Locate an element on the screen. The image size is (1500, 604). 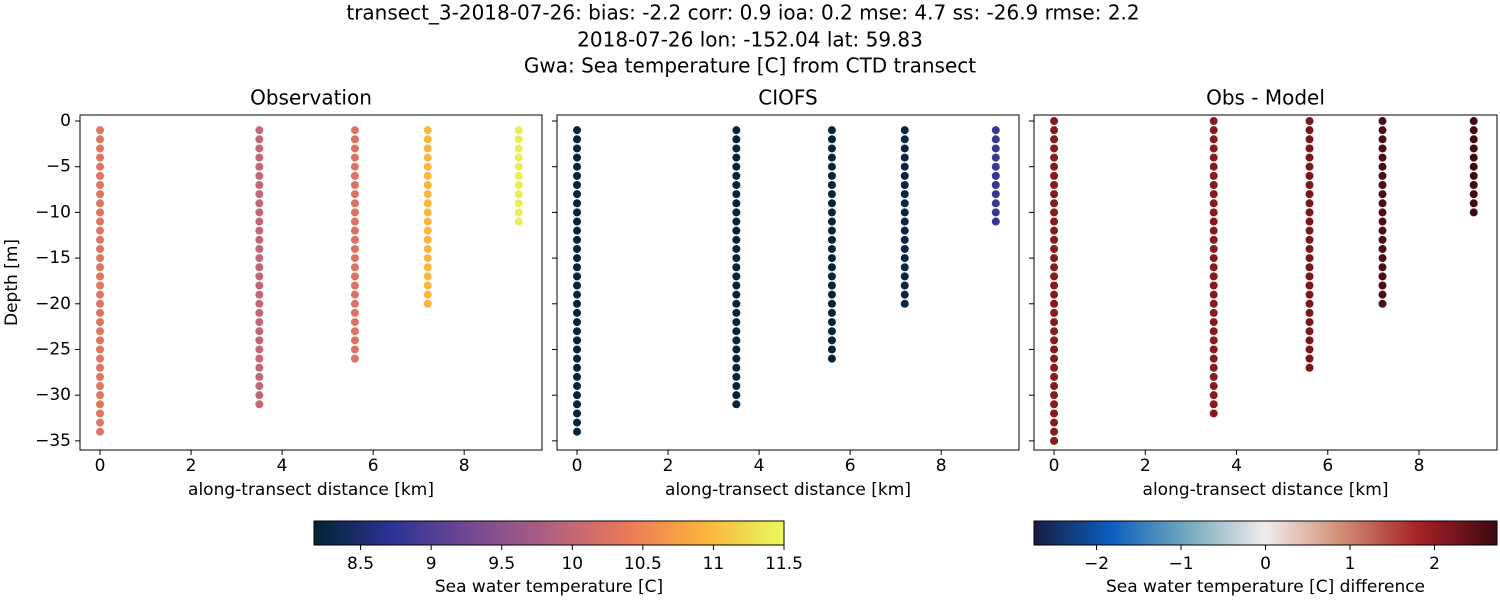
colorbar-tick-label: 9 is located at coordinates (431, 564).